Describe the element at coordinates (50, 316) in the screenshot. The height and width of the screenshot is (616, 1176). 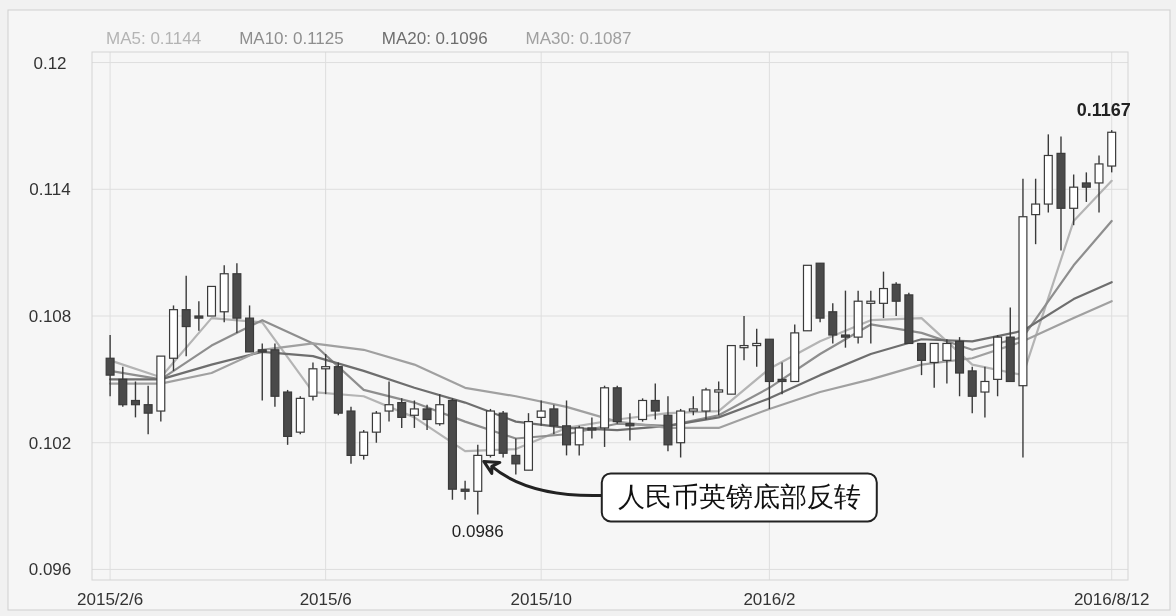
I see `y-tick-label: 0.108` at that location.